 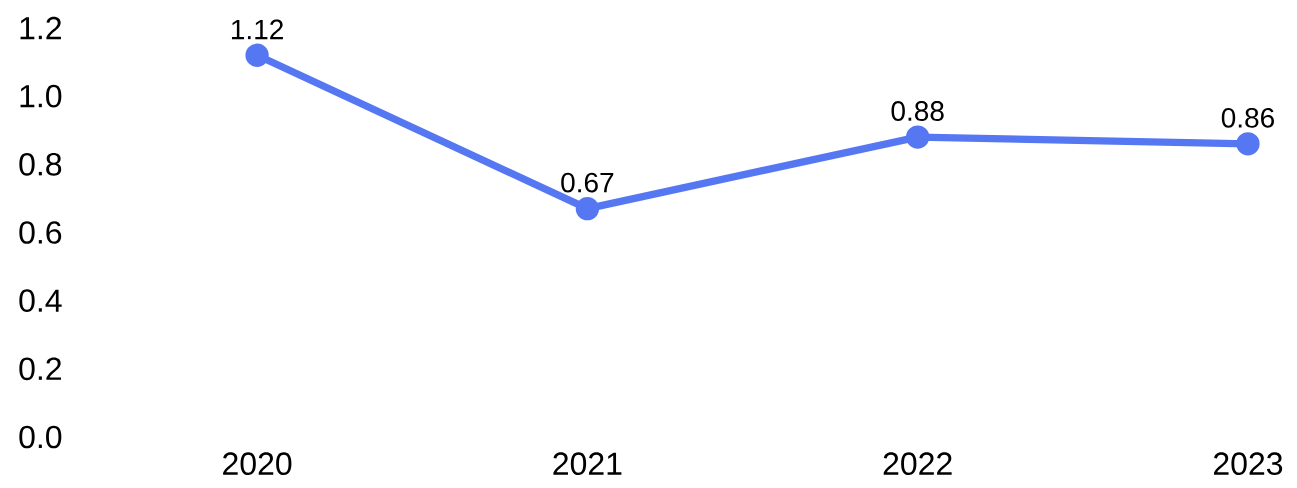 What do you see at coordinates (257, 464) in the screenshot?
I see `x-tick-label: 2020` at bounding box center [257, 464].